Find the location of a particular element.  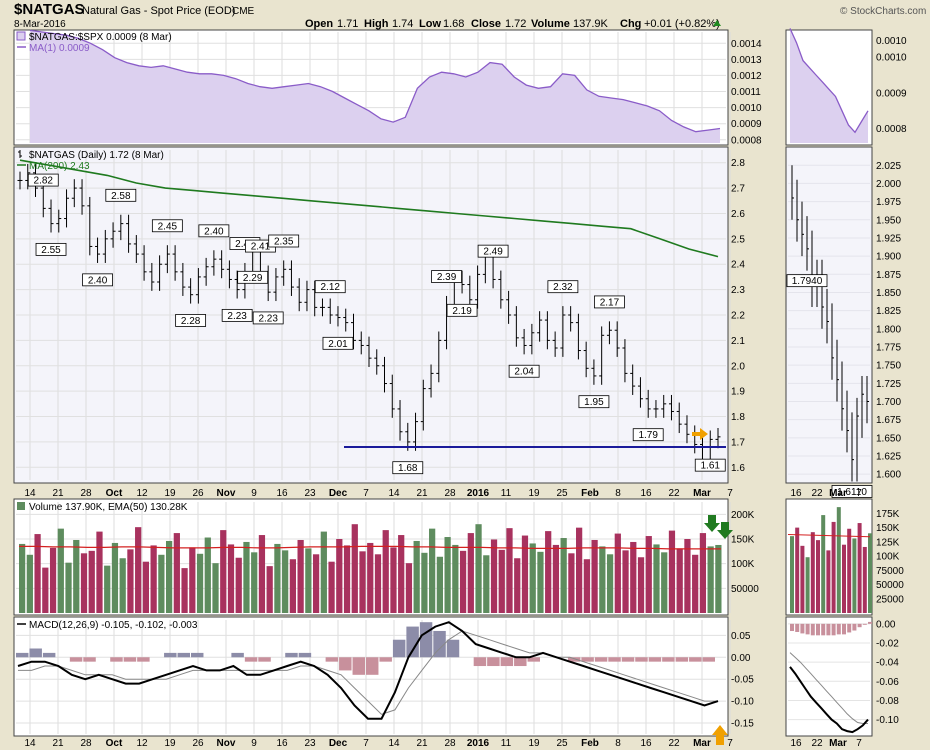

x-tick-label: 23 is located at coordinates (310, 493).